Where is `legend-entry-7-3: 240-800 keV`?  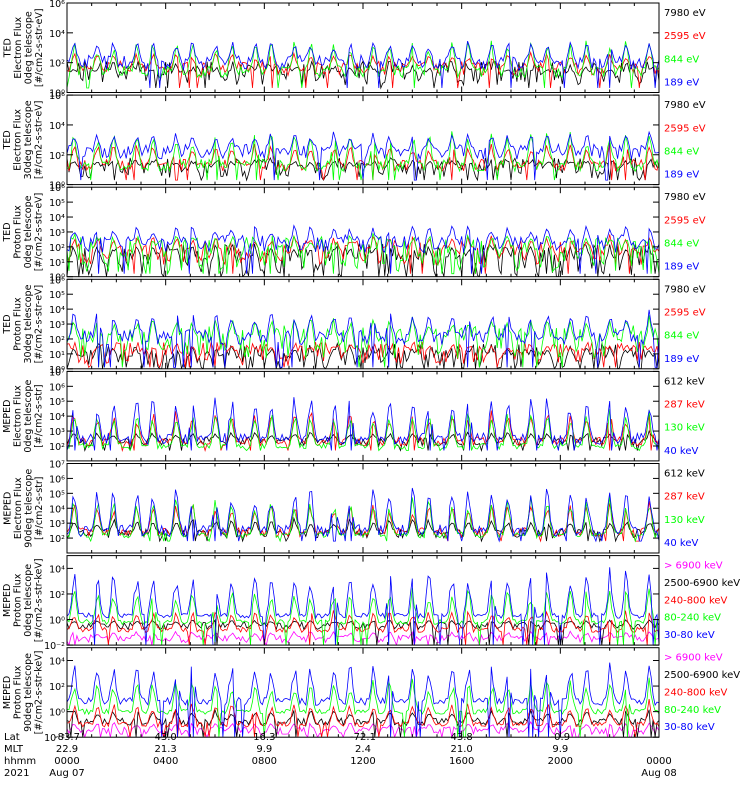
legend-entry-7-3: 240-800 keV is located at coordinates (696, 600).